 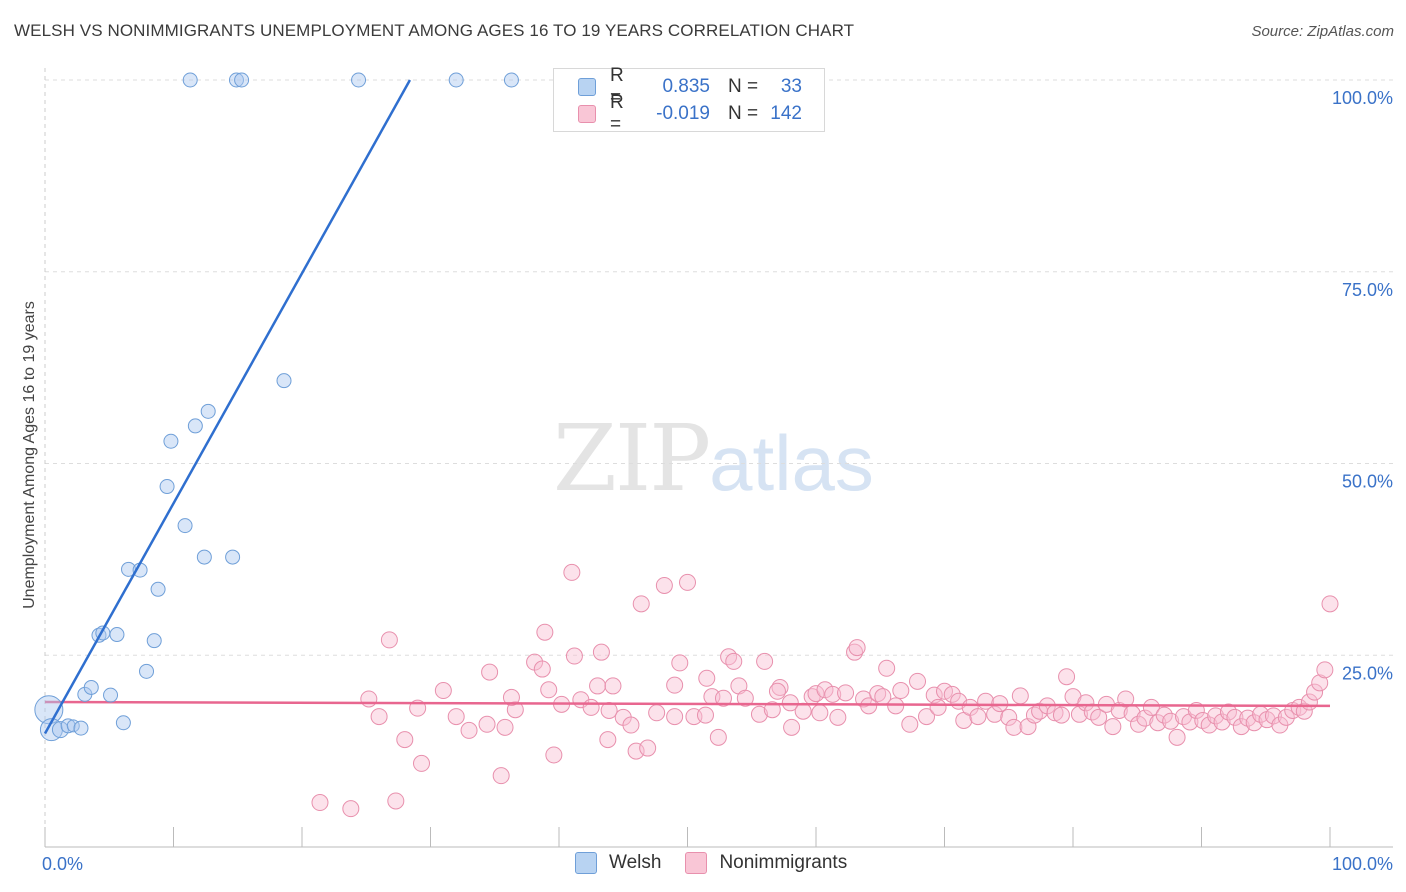 What do you see at coordinates (696, 863) in the screenshot?
I see `series-swatch-nonimmigrants` at bounding box center [696, 863].